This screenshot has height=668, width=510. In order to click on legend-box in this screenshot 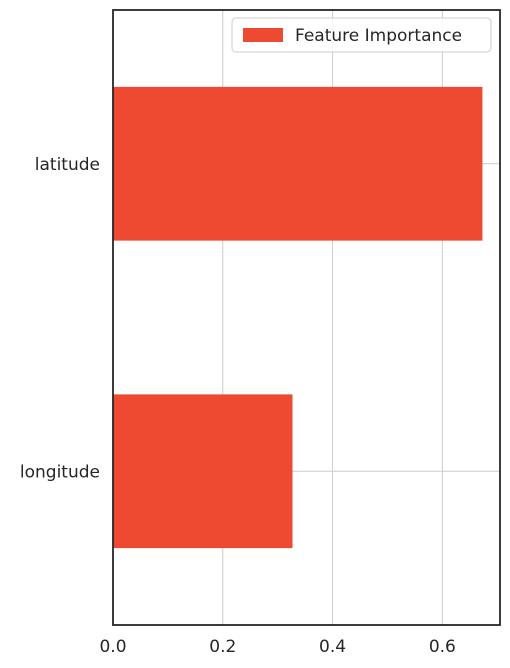, I will do `click(361, 35)`.